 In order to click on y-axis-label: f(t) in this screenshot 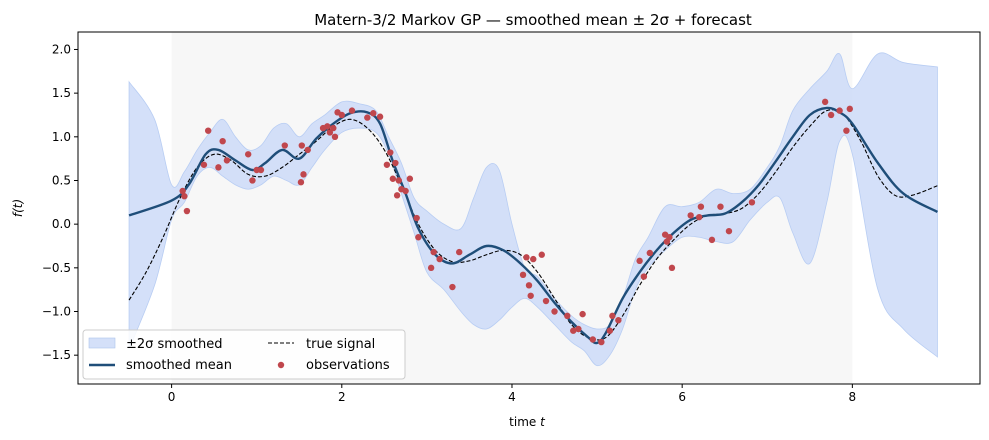, I will do `click(18, 208)`.